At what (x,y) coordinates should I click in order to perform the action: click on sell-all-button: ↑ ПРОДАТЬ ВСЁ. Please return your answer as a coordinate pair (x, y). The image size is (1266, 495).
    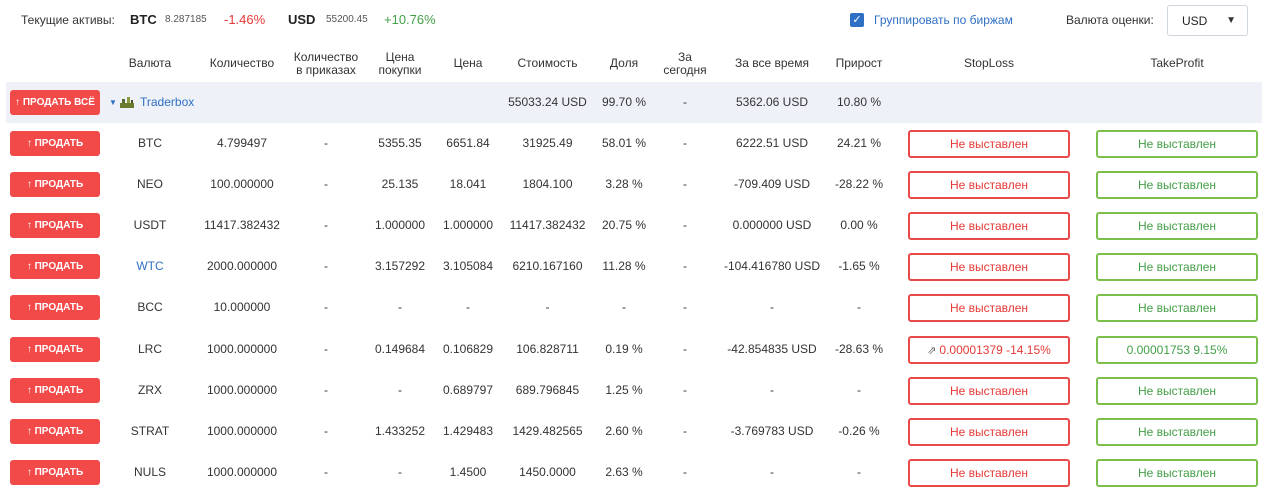
    Looking at the image, I should click on (55, 102).